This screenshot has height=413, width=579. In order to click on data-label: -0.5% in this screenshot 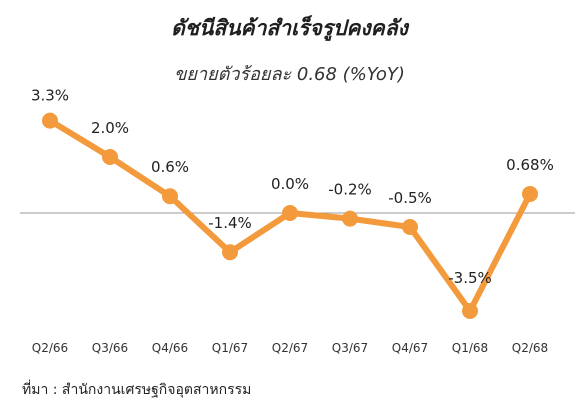, I will do `click(410, 198)`.